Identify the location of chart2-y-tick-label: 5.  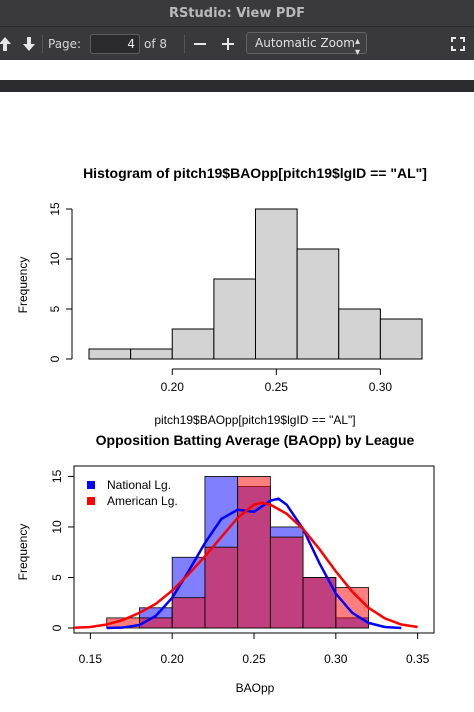
(57, 577).